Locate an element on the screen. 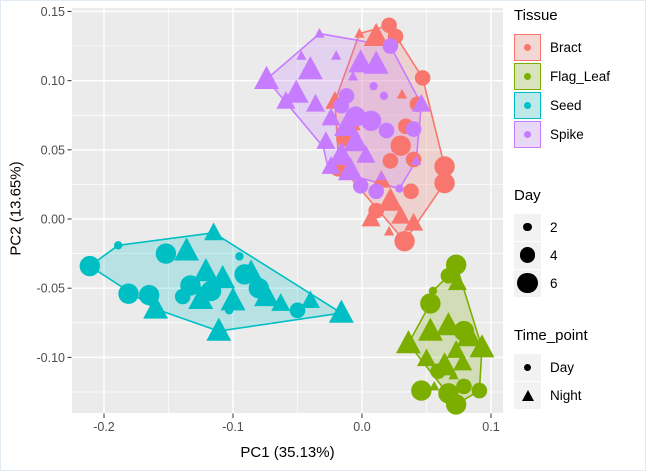 The image size is (646, 471). legend-day: Day 2 4 6 is located at coordinates (579, 241).